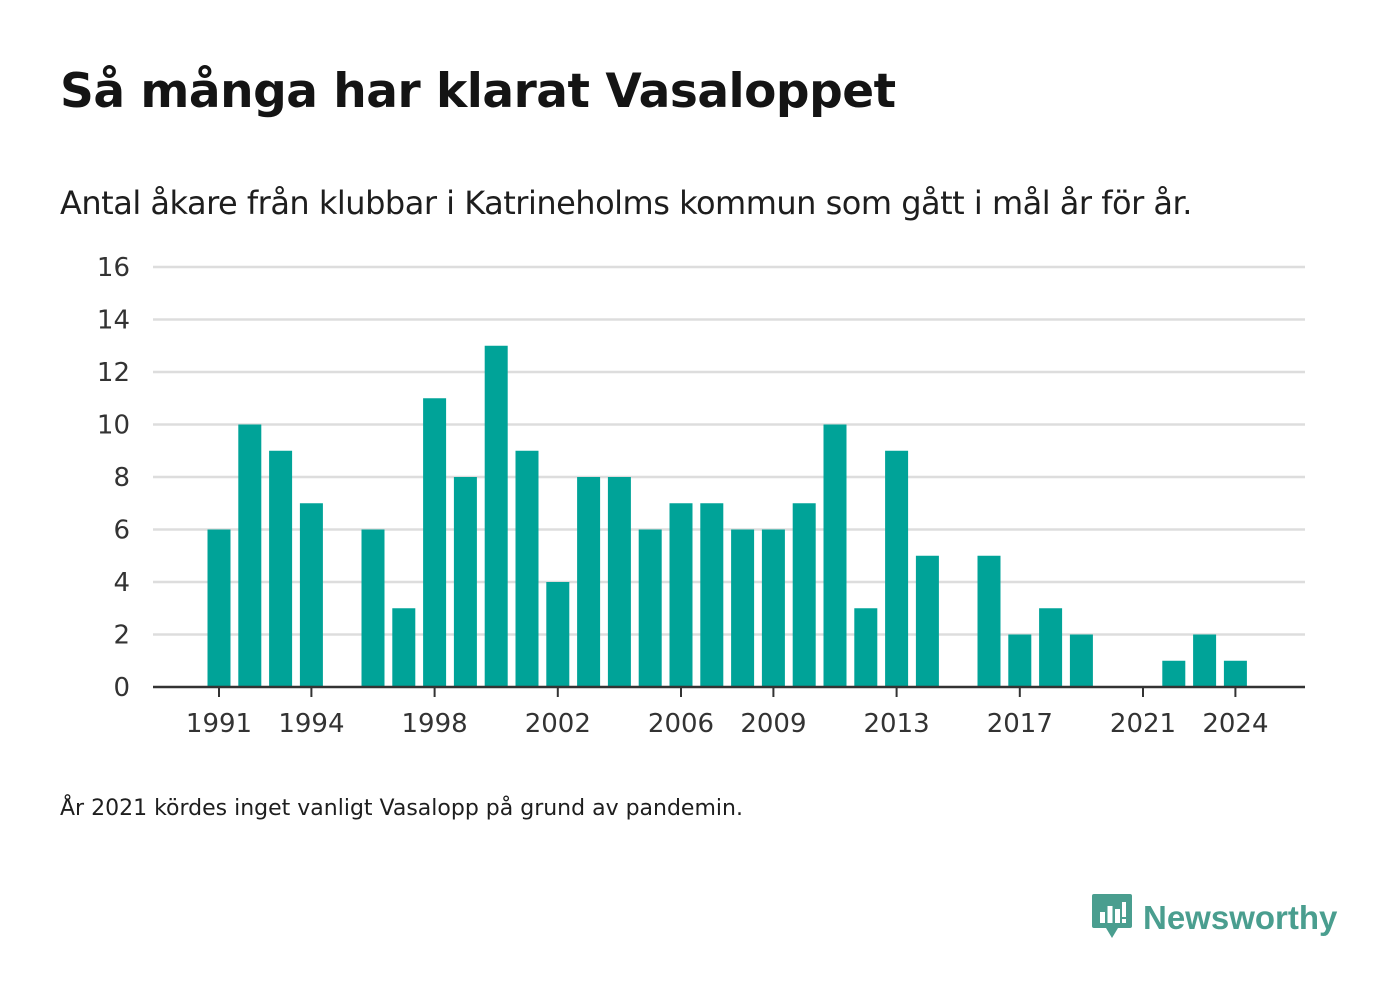 The image size is (1400, 1000). What do you see at coordinates (1174, 673) in the screenshot?
I see `bar-2022` at bounding box center [1174, 673].